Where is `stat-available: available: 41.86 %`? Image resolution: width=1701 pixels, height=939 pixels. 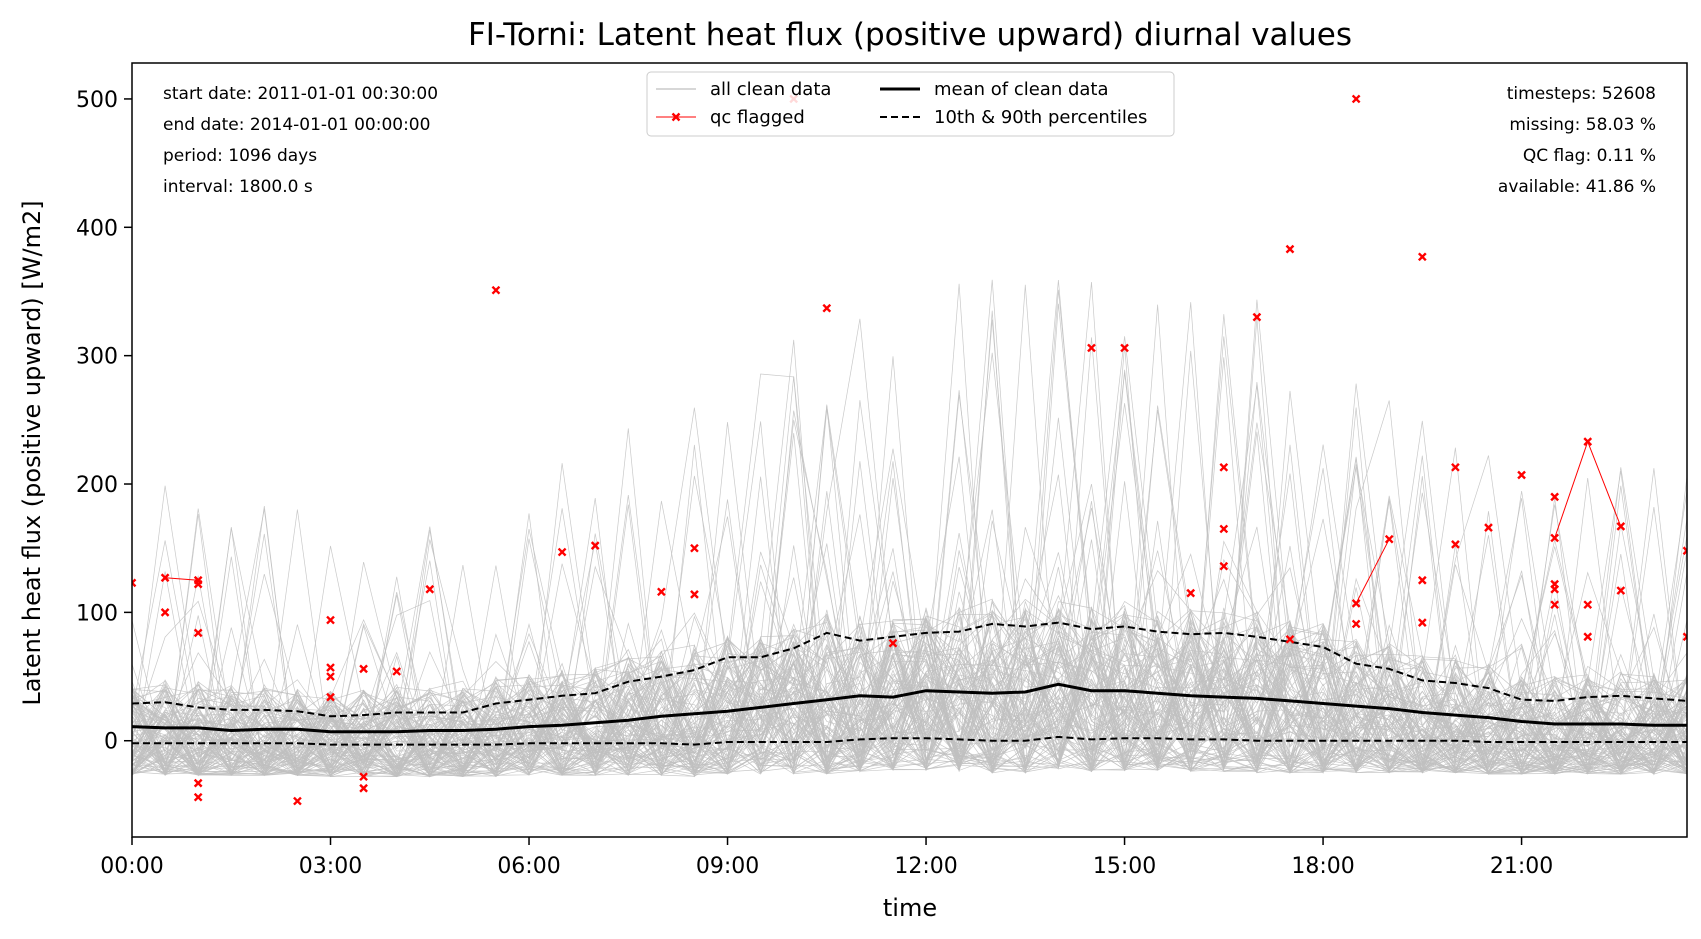
stat-available: available: 41.86 % is located at coordinates (1577, 187).